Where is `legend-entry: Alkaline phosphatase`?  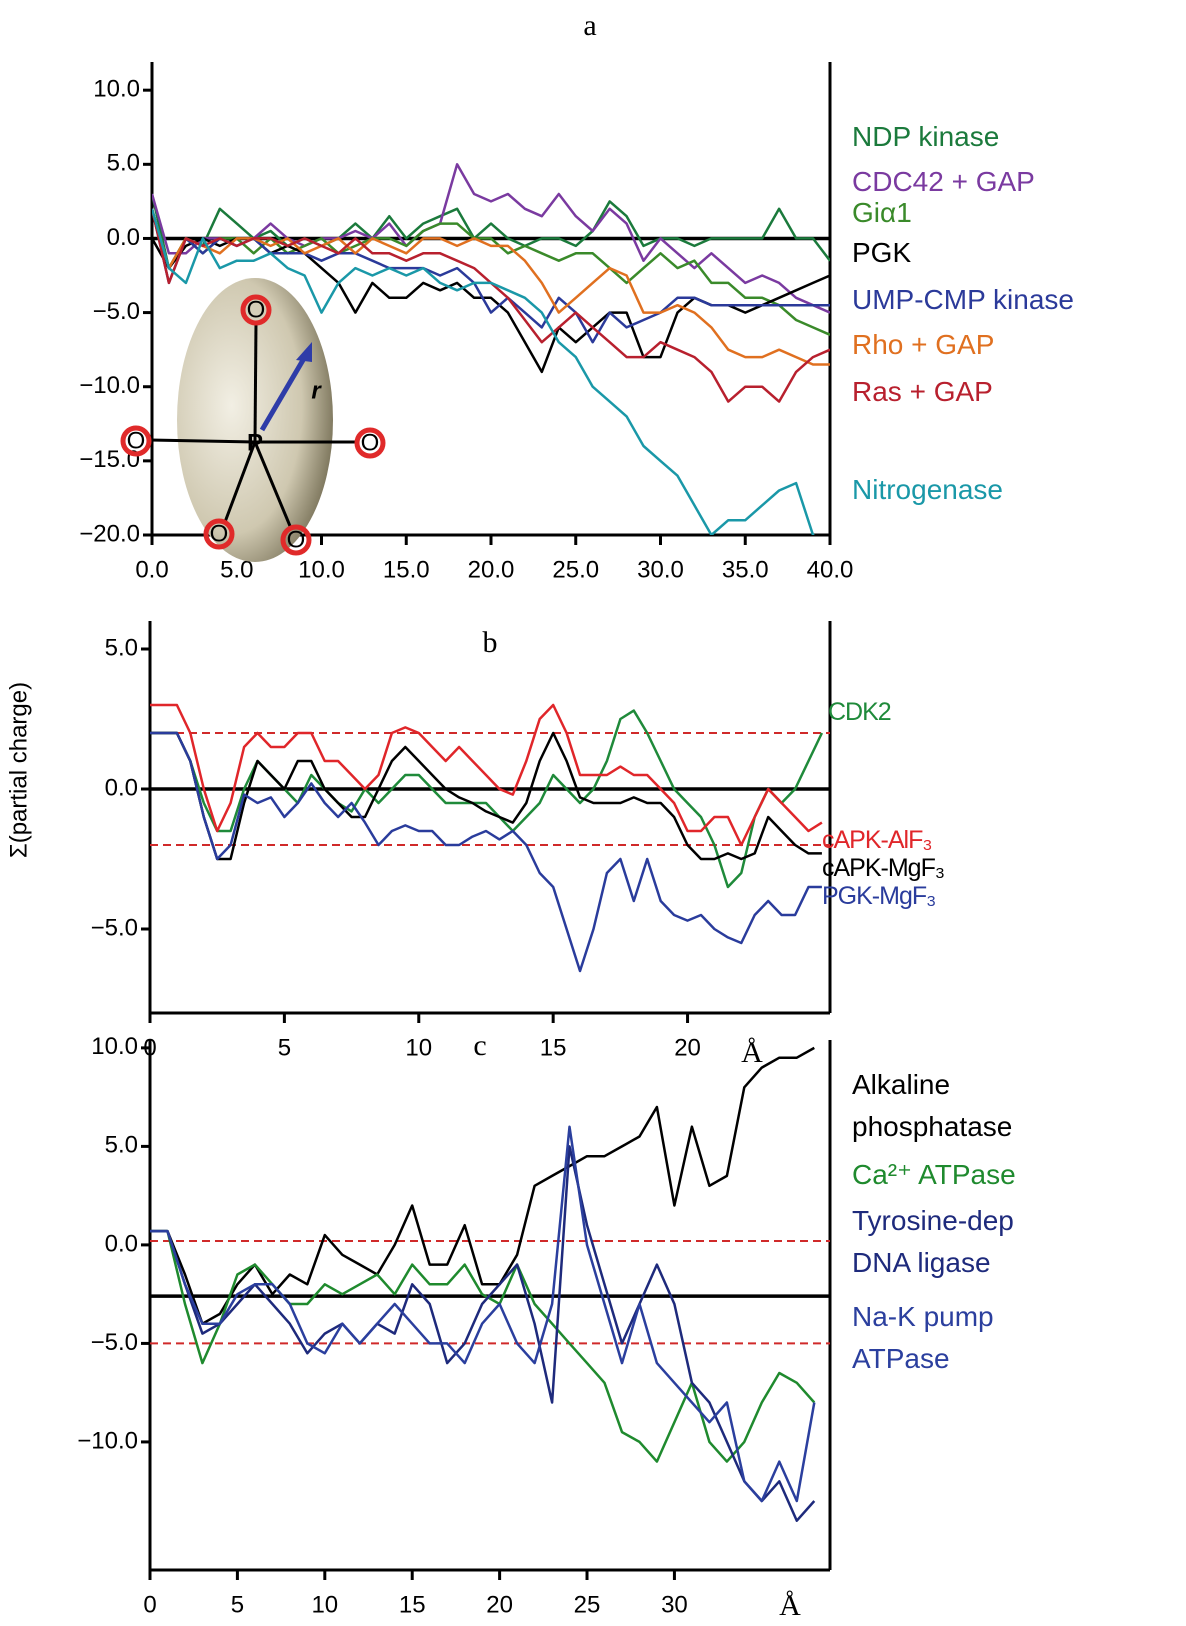
legend-entry: Alkaline phosphatase is located at coordinates (932, 1105).